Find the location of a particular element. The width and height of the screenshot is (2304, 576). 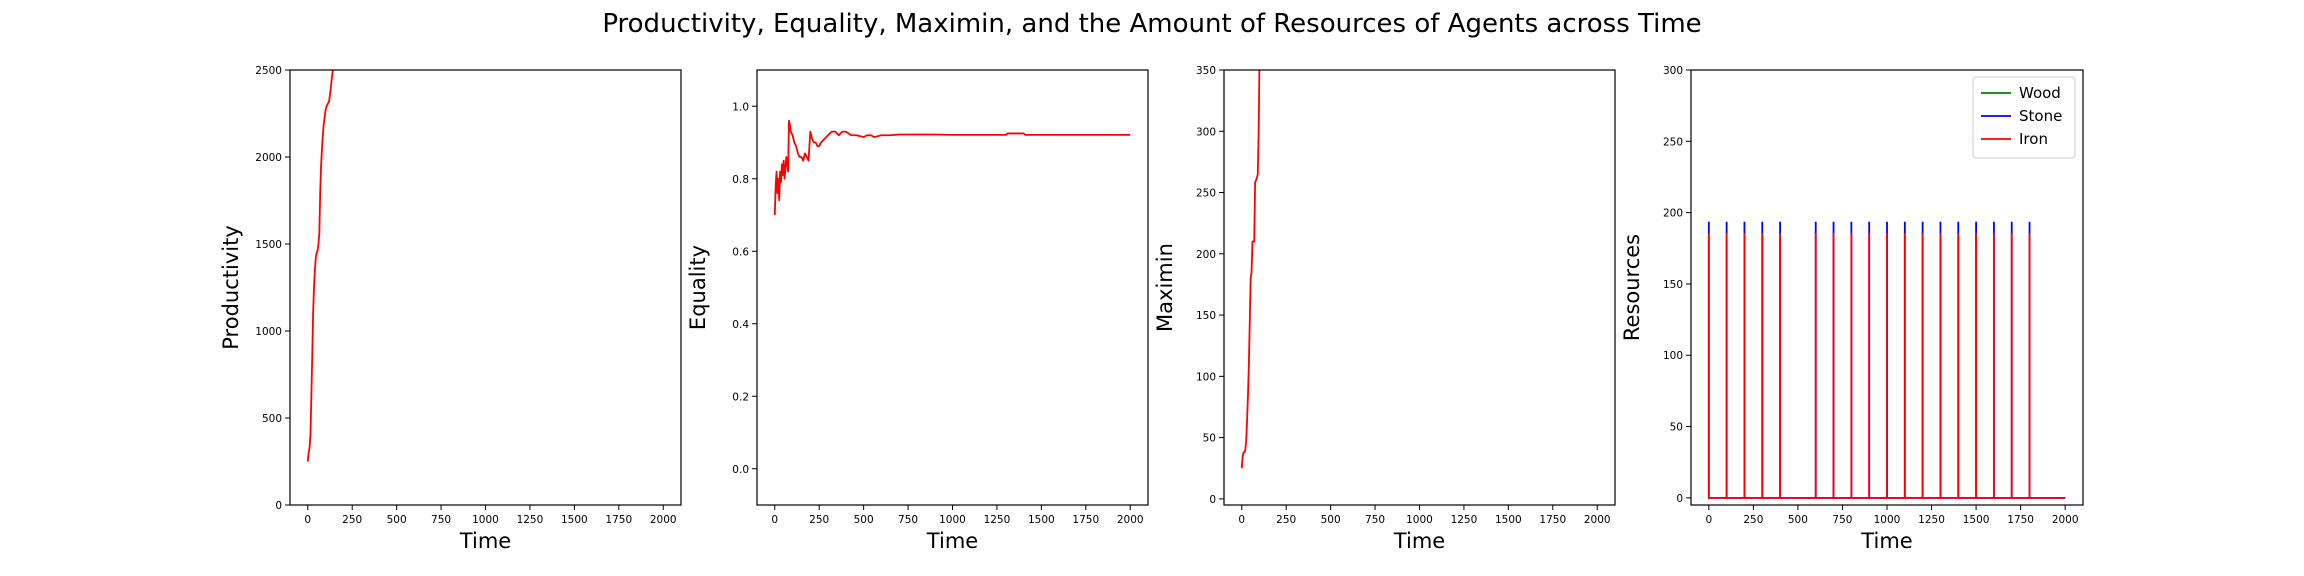

y-tick-label: 1500 is located at coordinates (268, 245).